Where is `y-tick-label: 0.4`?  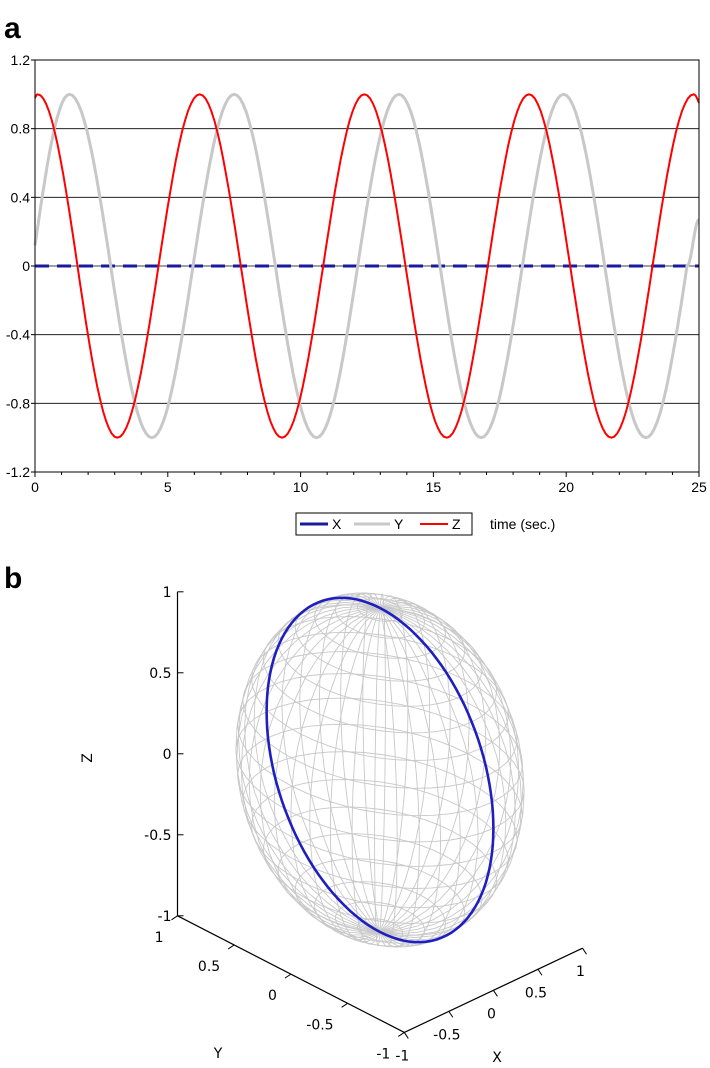
y-tick-label: 0.4 is located at coordinates (21, 197).